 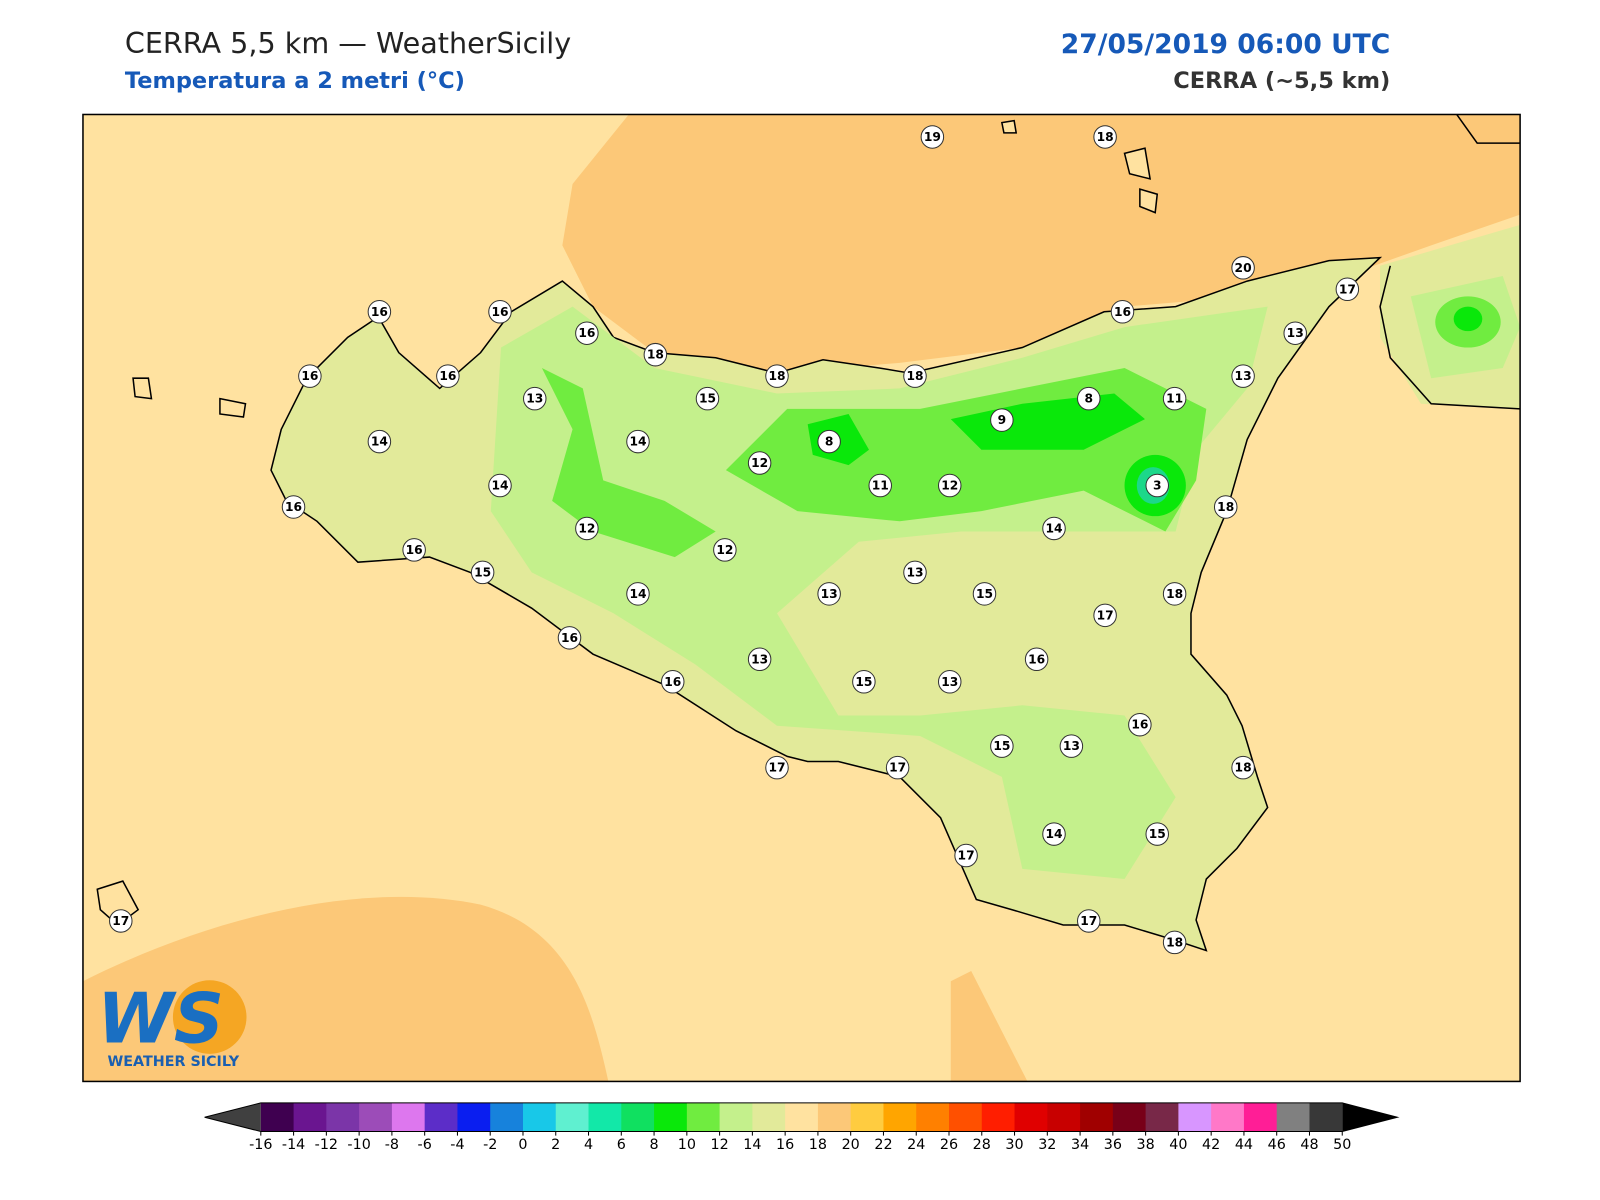 I want to click on model: CERRA (~5,5 km), so click(x=1281, y=81).